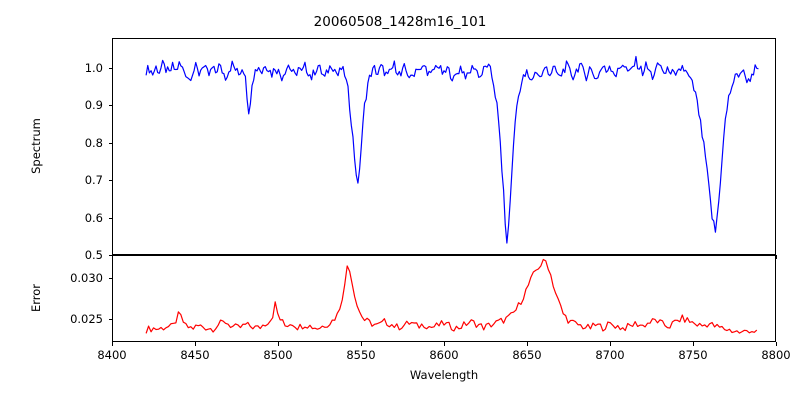 The width and height of the screenshot is (800, 400). I want to click on y-tick-label: 1.0, so click(93, 67).